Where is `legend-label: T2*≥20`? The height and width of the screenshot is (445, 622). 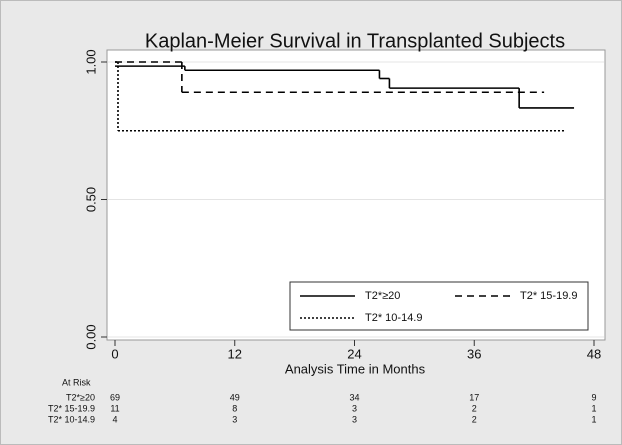
legend-label: T2*≥20 is located at coordinates (382, 296).